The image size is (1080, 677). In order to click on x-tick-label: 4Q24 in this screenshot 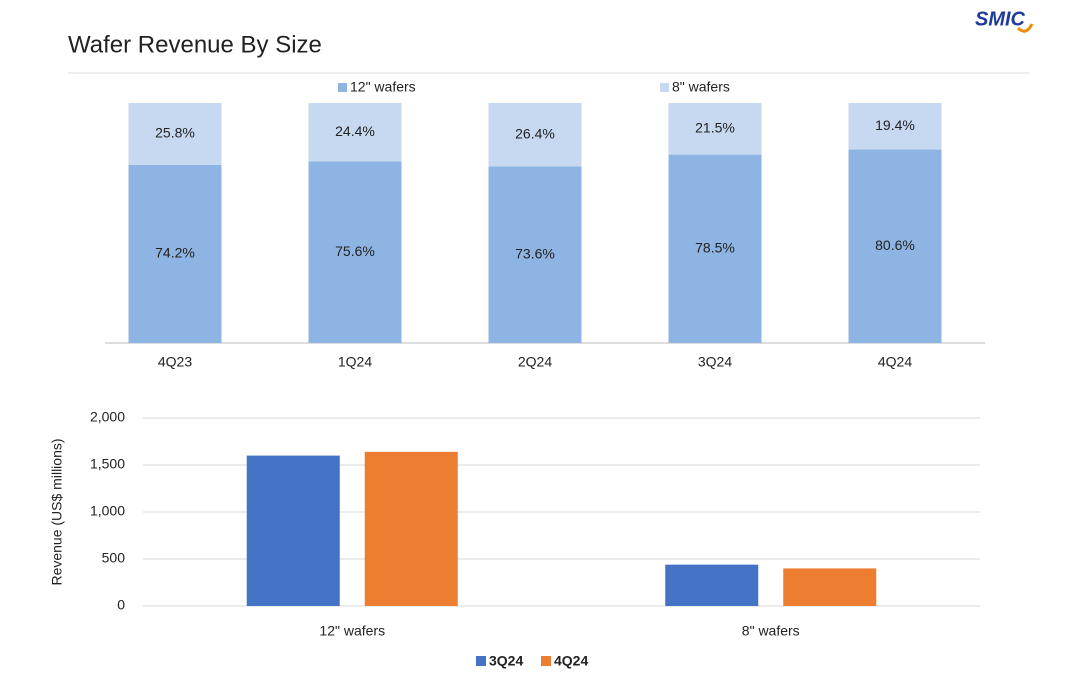, I will do `click(895, 362)`.